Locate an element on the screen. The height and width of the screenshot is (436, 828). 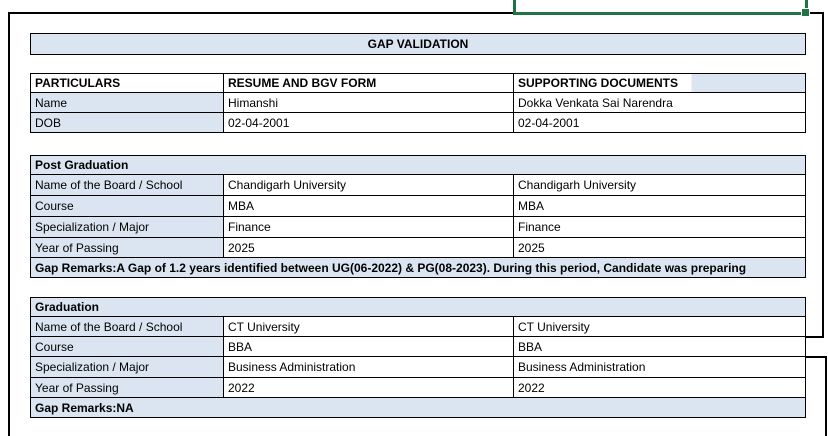
resume-value: Himanshi is located at coordinates (368, 102).